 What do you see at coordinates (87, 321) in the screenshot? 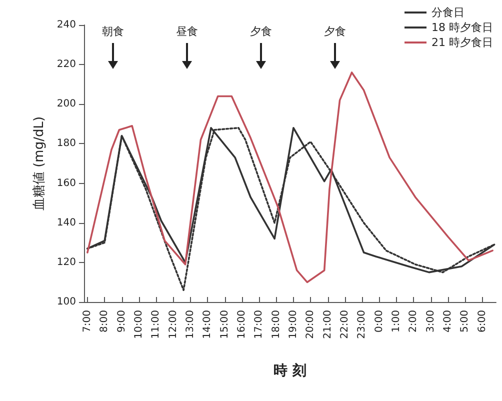
I see `x-tick-label: 7:00` at bounding box center [87, 321].